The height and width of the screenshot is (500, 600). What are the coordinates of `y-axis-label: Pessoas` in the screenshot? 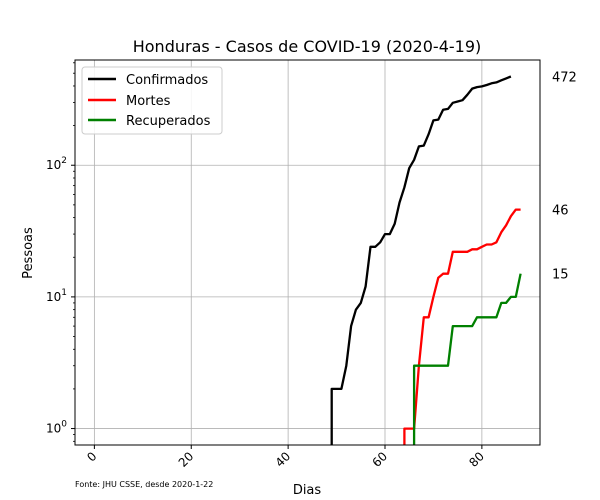 It's located at (28, 253).